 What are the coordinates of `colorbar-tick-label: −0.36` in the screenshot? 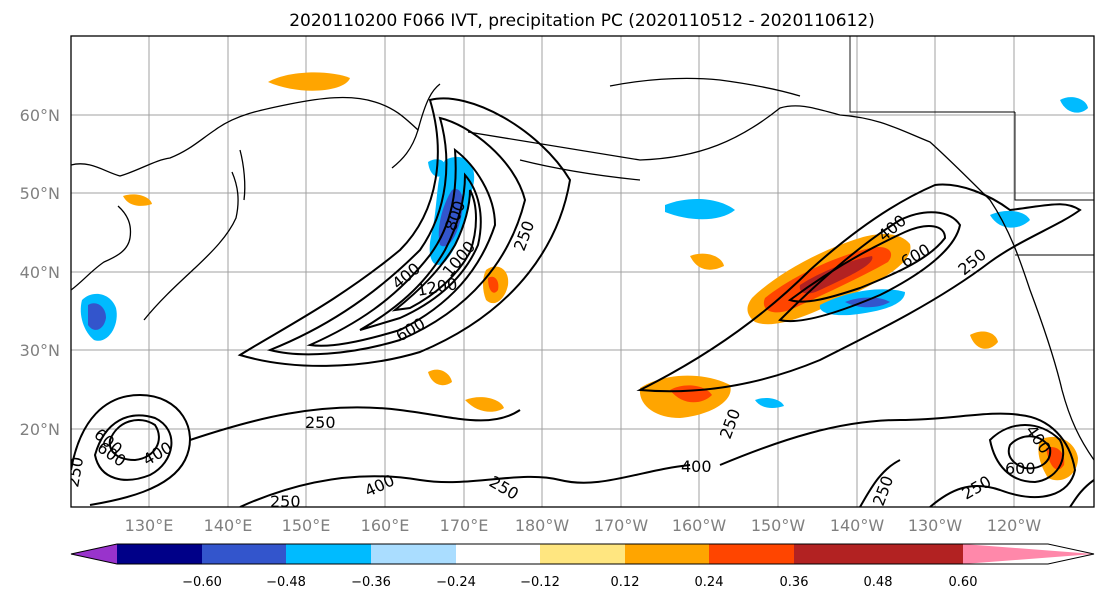 It's located at (371, 582).